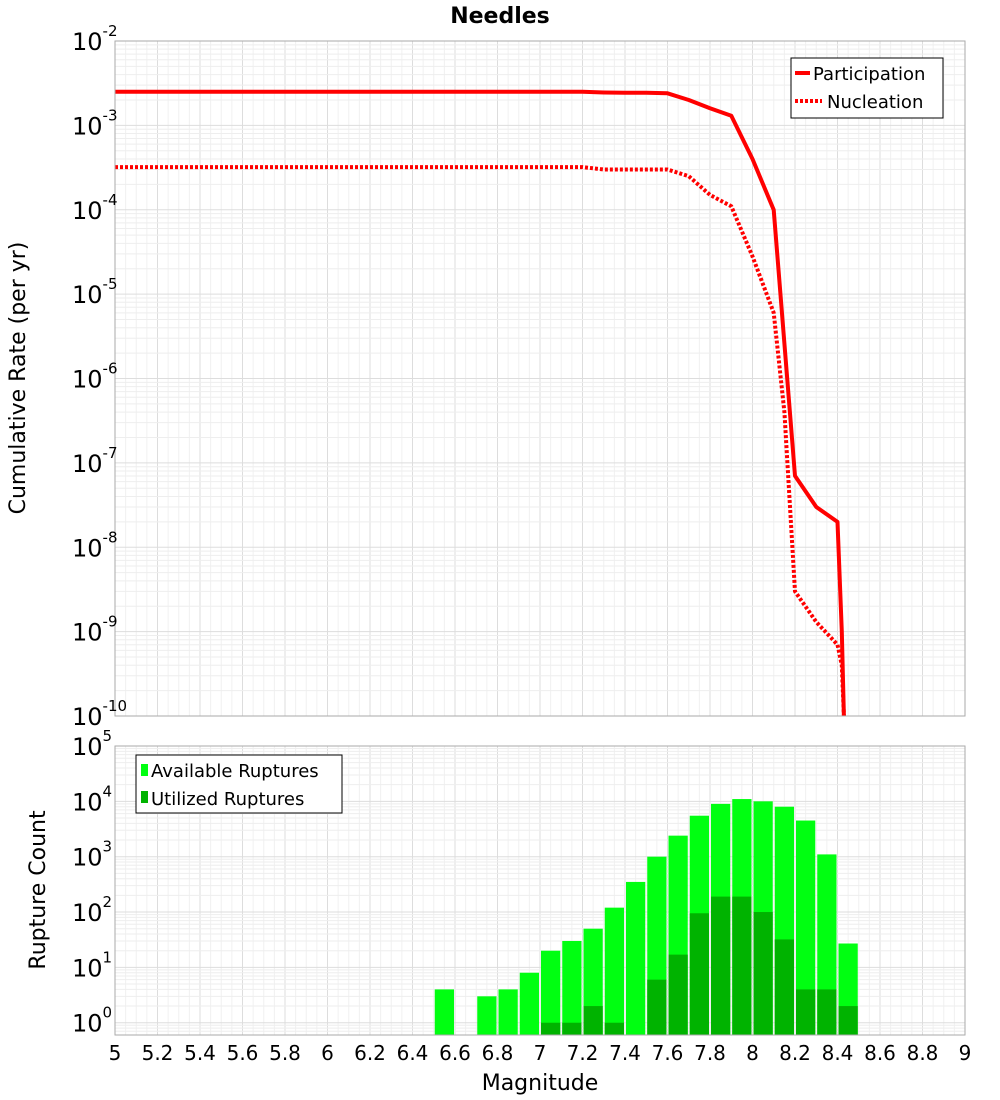  I want to click on utilized-ruptures-bars, so click(699, 965).